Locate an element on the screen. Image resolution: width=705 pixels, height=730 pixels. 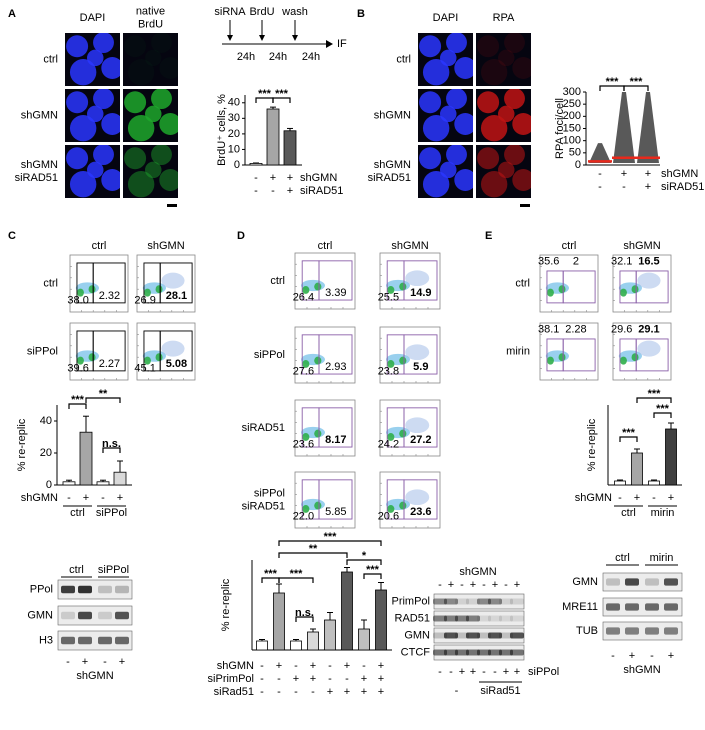
blot-label: PrimPol is located at coordinates (410, 601).